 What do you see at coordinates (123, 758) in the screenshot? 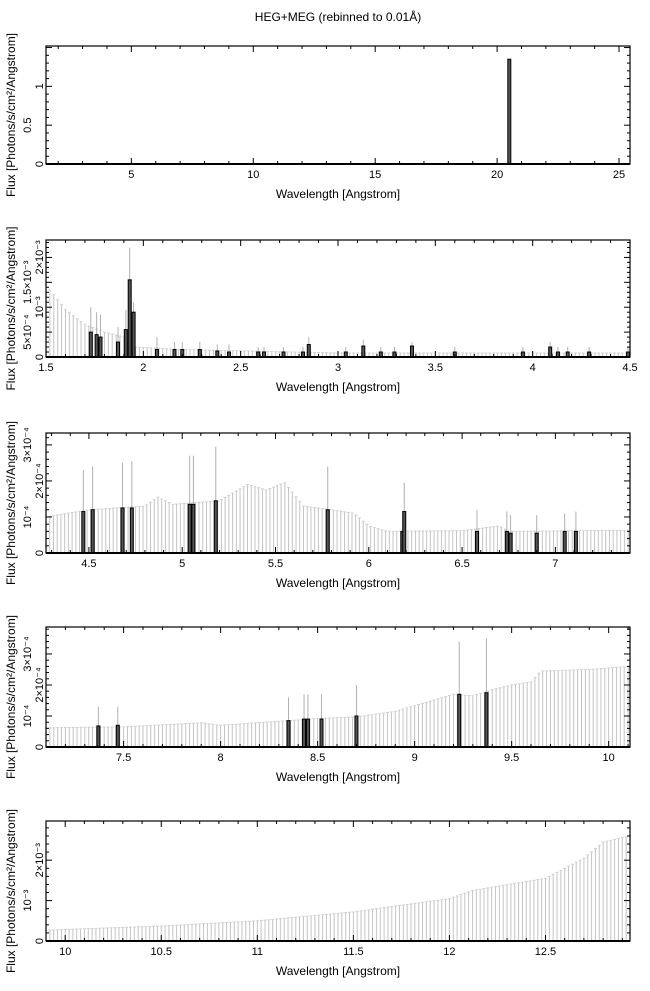
I see `x-tick-label: 7.5` at bounding box center [123, 758].